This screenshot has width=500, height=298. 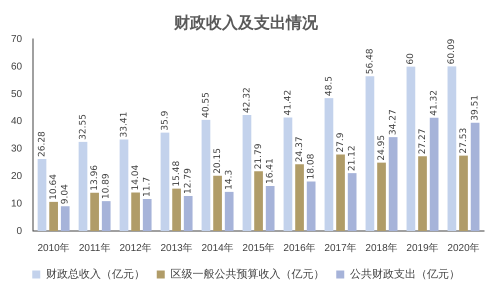 What do you see at coordinates (95, 273) in the screenshot?
I see `legend-label: 财政总收入（亿元）` at bounding box center [95, 273].